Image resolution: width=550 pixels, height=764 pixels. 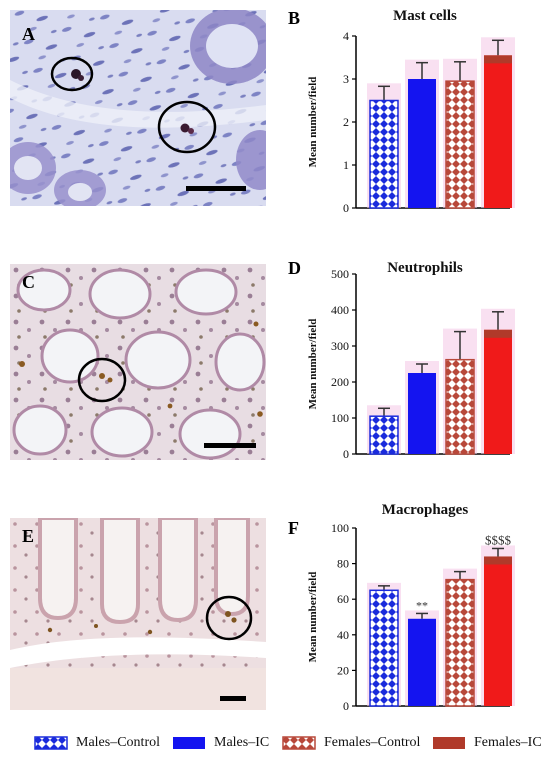 What do you see at coordinates (343, 635) in the screenshot?
I see `y-tick-label: 40` at bounding box center [343, 635].